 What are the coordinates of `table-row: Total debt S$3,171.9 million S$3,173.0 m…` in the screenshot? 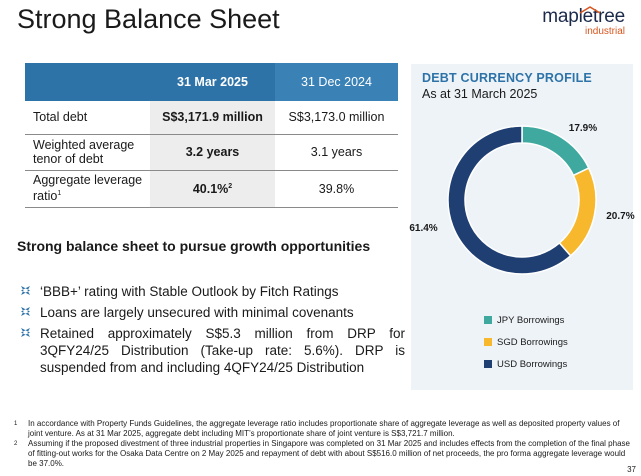 It's located at (211, 118).